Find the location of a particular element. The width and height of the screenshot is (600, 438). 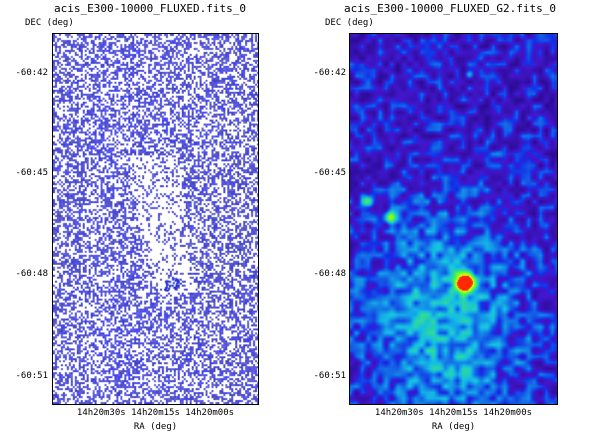

smoothed-dec-axis-label: DEC (deg) is located at coordinates (349, 23).